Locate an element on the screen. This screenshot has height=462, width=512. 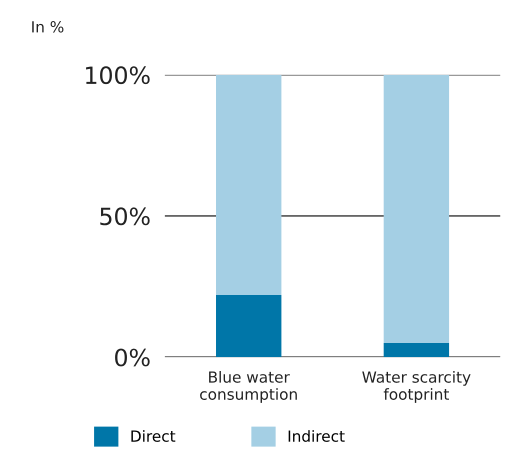
y-tick-label: 100% is located at coordinates (118, 75).